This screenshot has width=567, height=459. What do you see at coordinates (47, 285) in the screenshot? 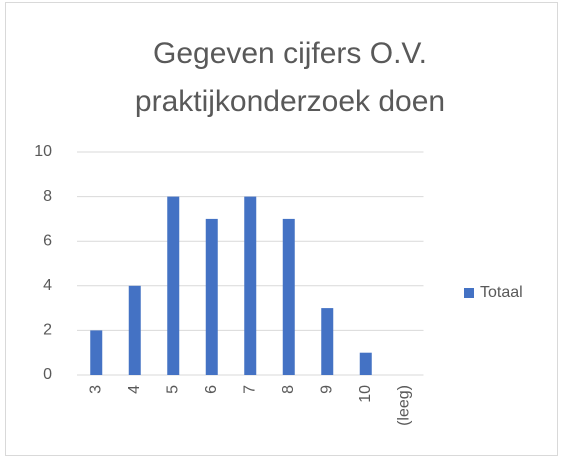
I see `y-tick-label: 4` at bounding box center [47, 285].